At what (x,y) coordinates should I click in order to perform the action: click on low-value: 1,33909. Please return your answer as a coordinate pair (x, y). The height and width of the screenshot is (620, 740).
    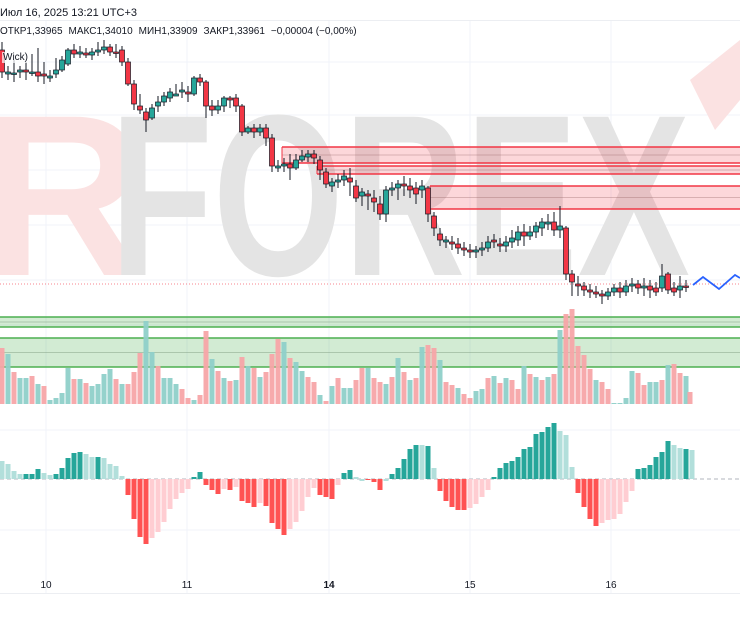
    Looking at the image, I should click on (179, 31).